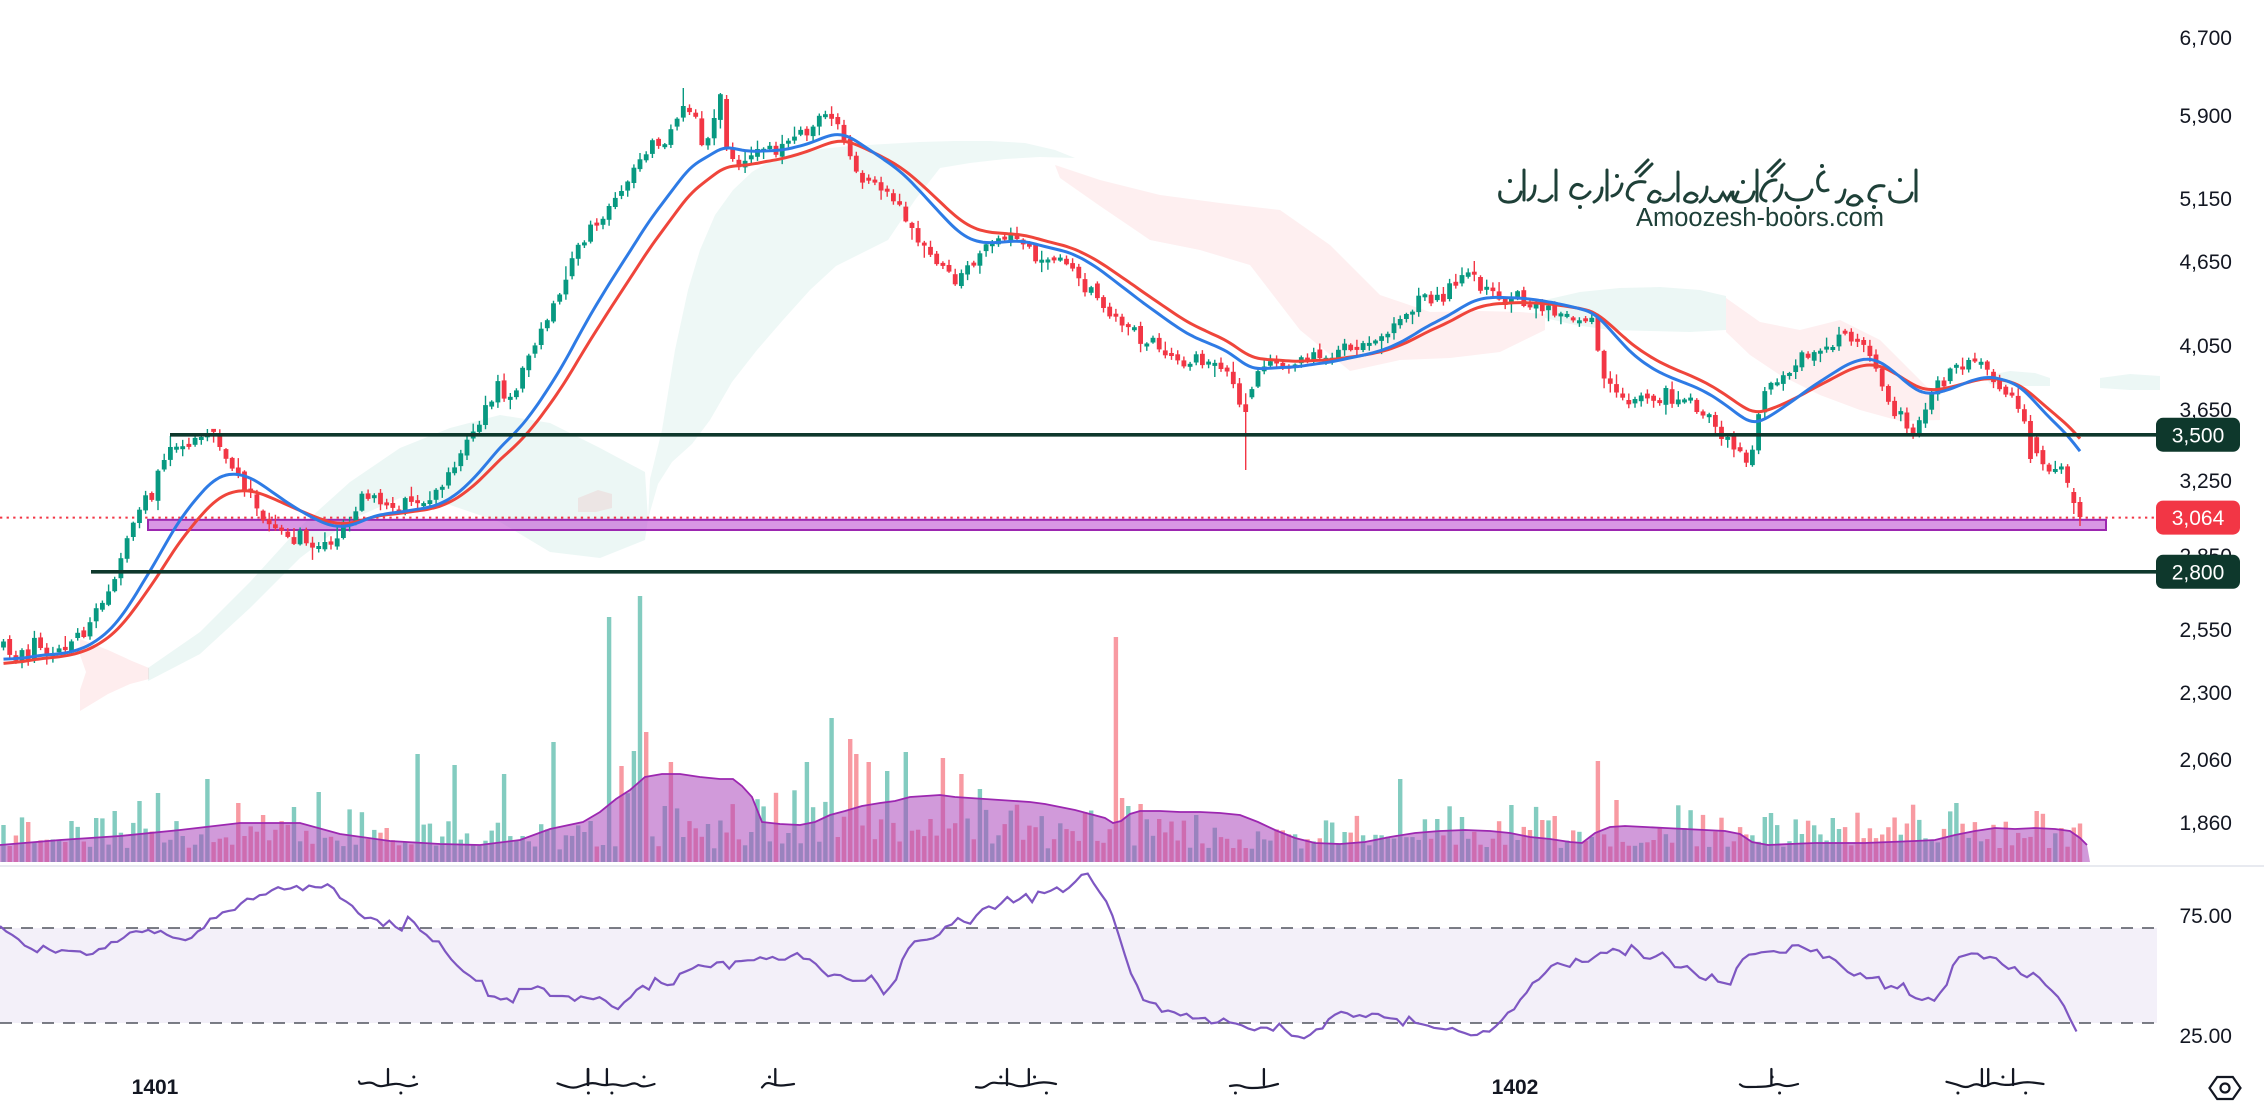 Image resolution: width=2264 pixels, height=1115 pixels. I want to click on svg-text: 2,550, so click(2205, 630).